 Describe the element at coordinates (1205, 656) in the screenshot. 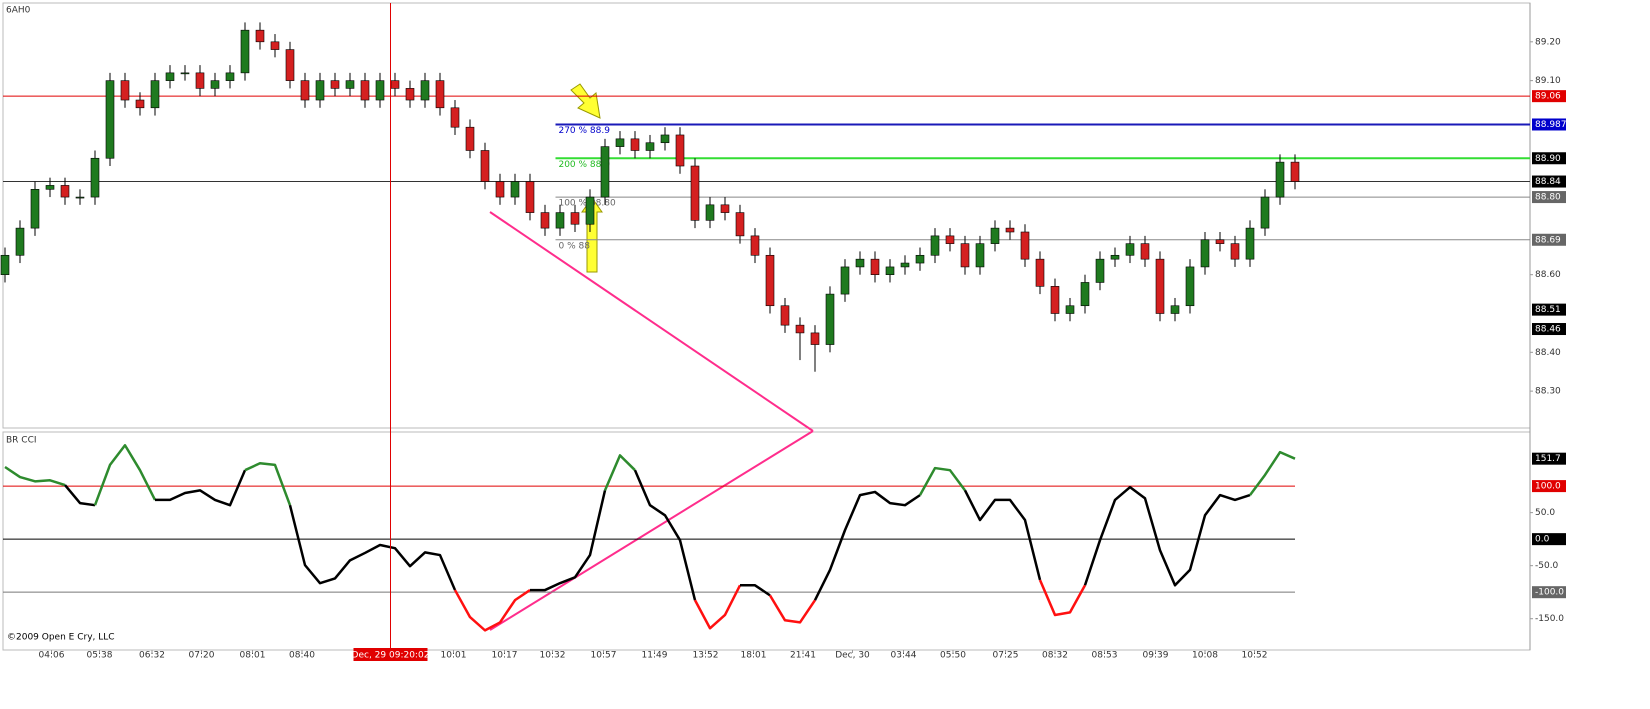

I see `x-tick-label: 10:08` at that location.